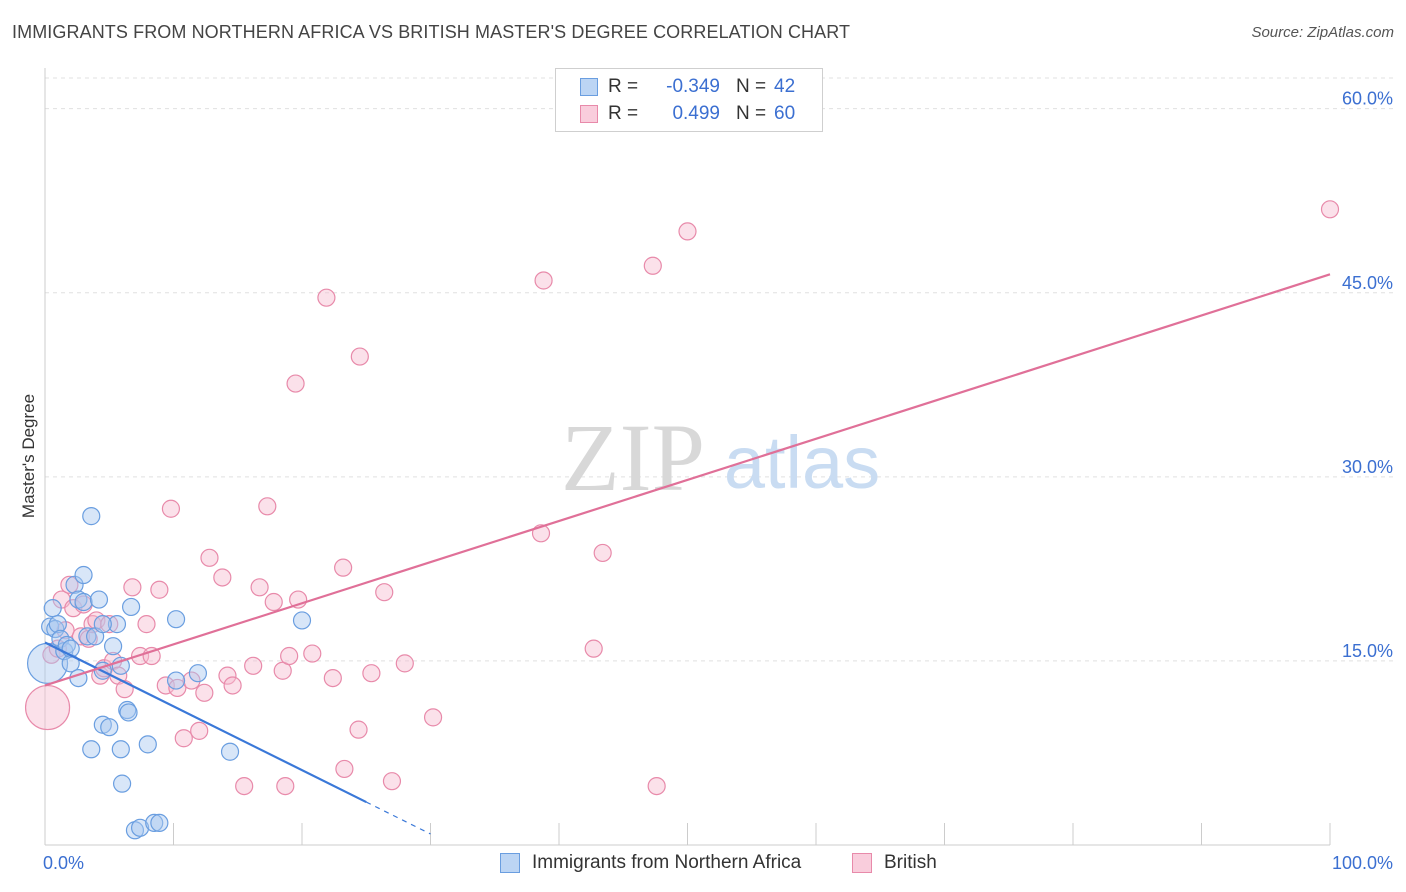 The width and height of the screenshot is (1406, 892). Describe the element at coordinates (687, 114) in the screenshot. I see `legend-row-british: R = 0.499 N = 60` at that location.